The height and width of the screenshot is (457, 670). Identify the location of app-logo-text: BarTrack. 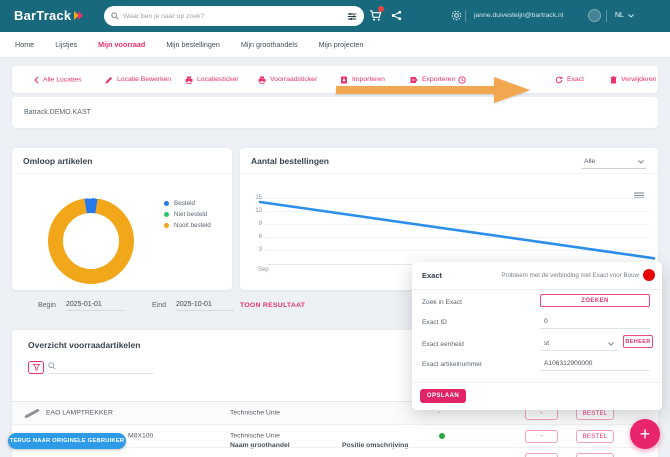
(43, 15).